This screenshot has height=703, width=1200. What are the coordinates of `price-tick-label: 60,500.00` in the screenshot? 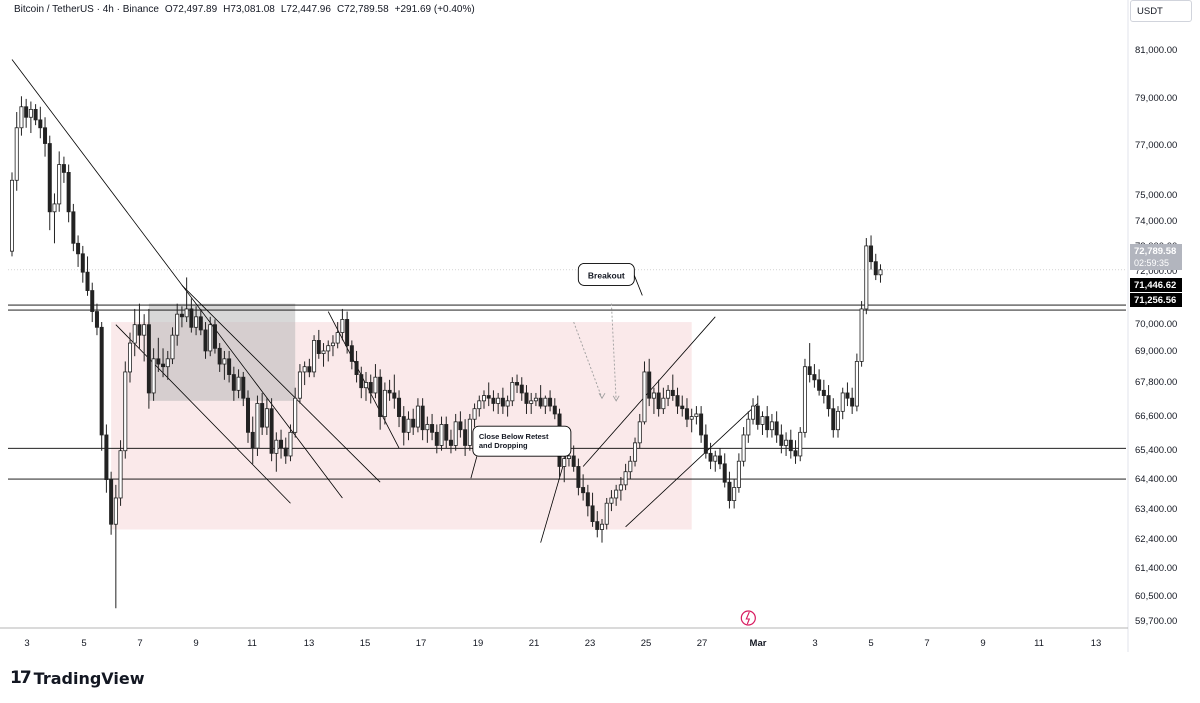 It's located at (1156, 596).